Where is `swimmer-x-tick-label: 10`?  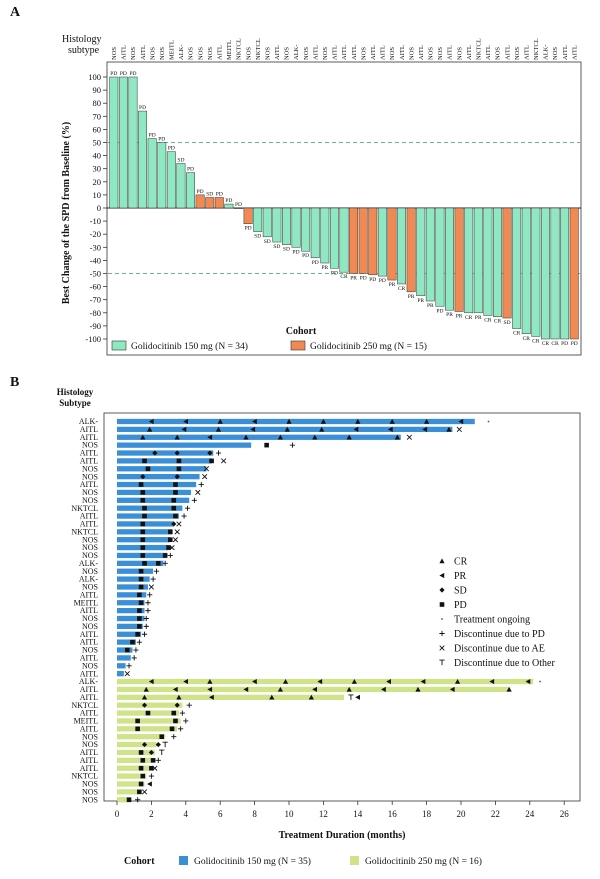
swimmer-x-tick-label: 10 is located at coordinates (290, 814).